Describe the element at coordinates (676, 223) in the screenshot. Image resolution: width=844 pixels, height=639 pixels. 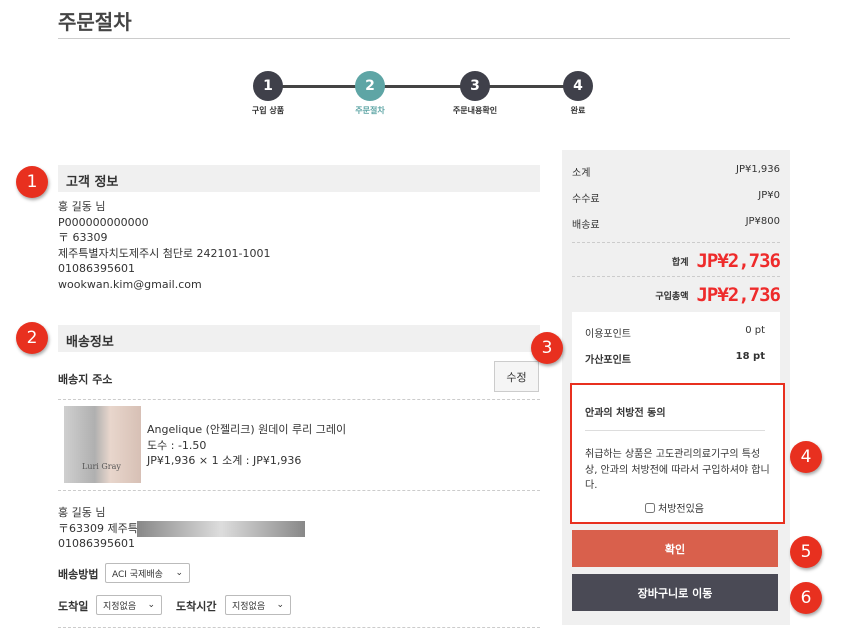
I see `summary-row-shipping: 배송료 JP¥800` at that location.